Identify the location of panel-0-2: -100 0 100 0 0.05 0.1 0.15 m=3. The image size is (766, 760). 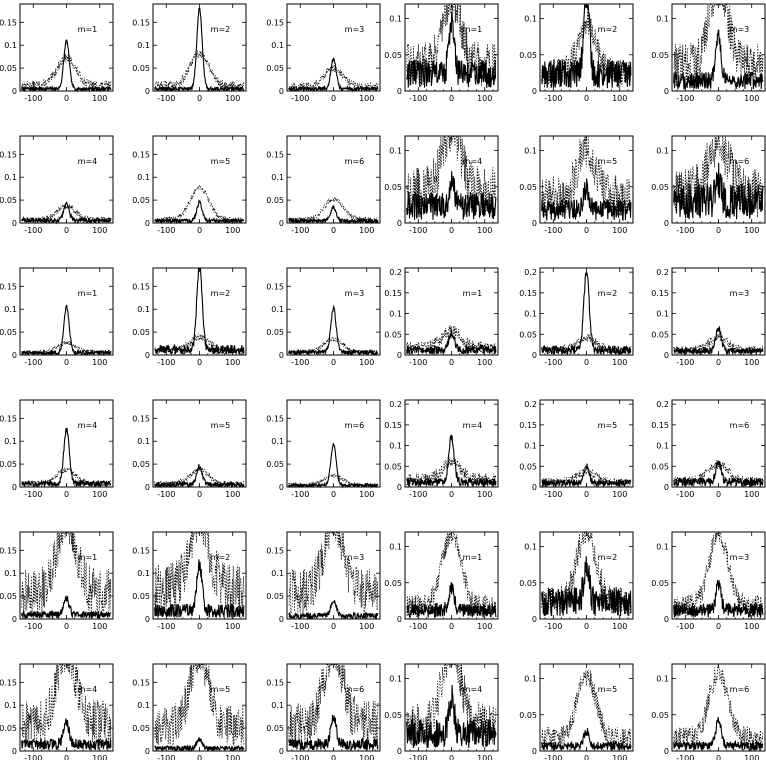
(323, 53).